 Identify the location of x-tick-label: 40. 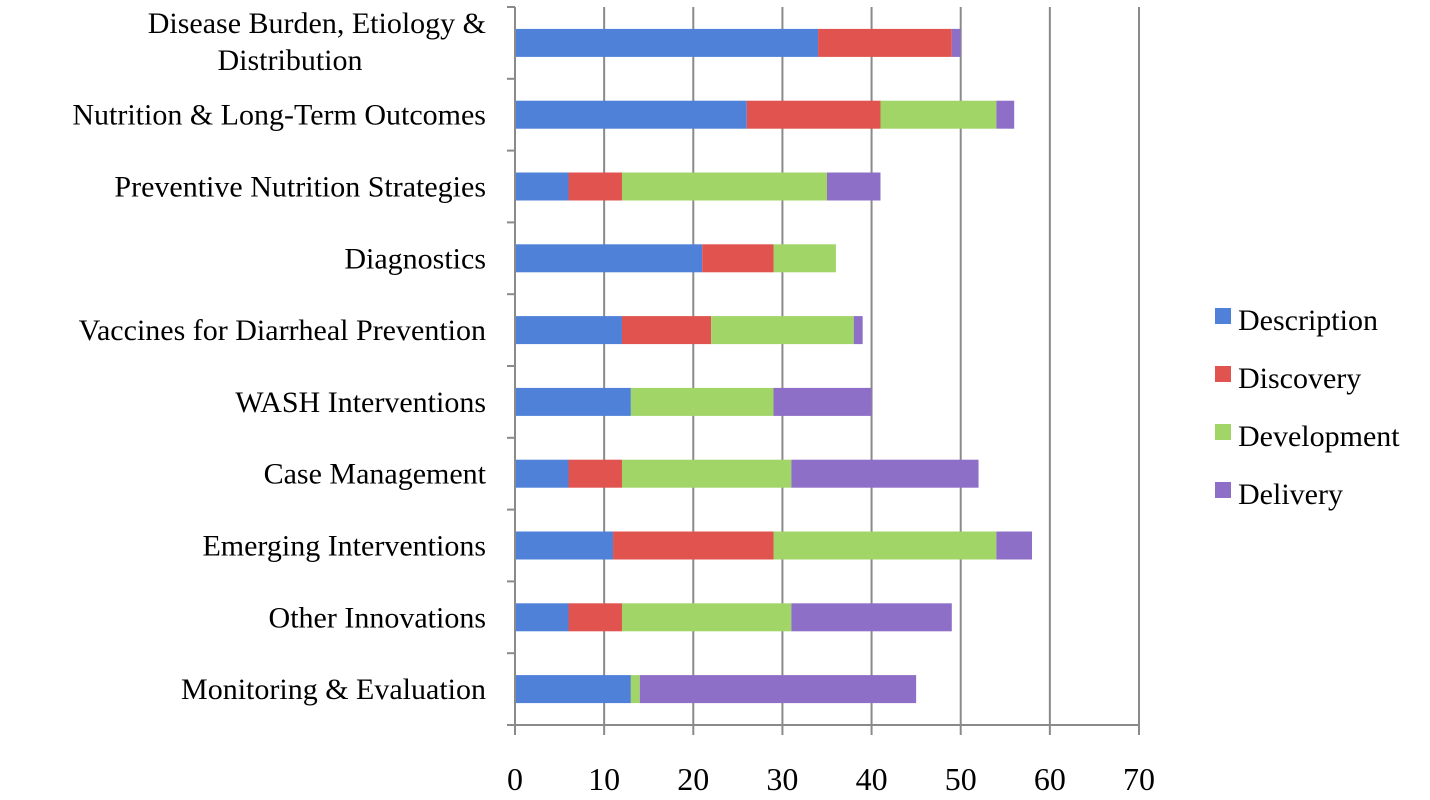
(872, 779).